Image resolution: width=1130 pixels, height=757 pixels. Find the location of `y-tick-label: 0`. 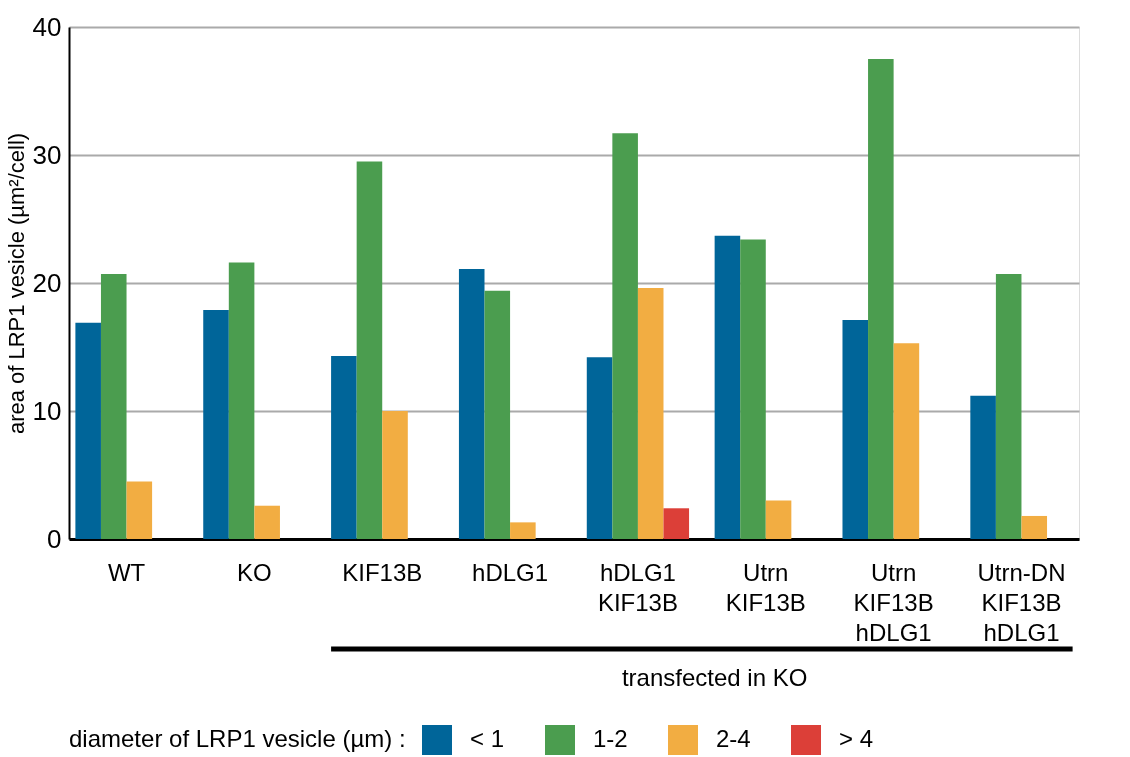

y-tick-label: 0 is located at coordinates (54, 538).